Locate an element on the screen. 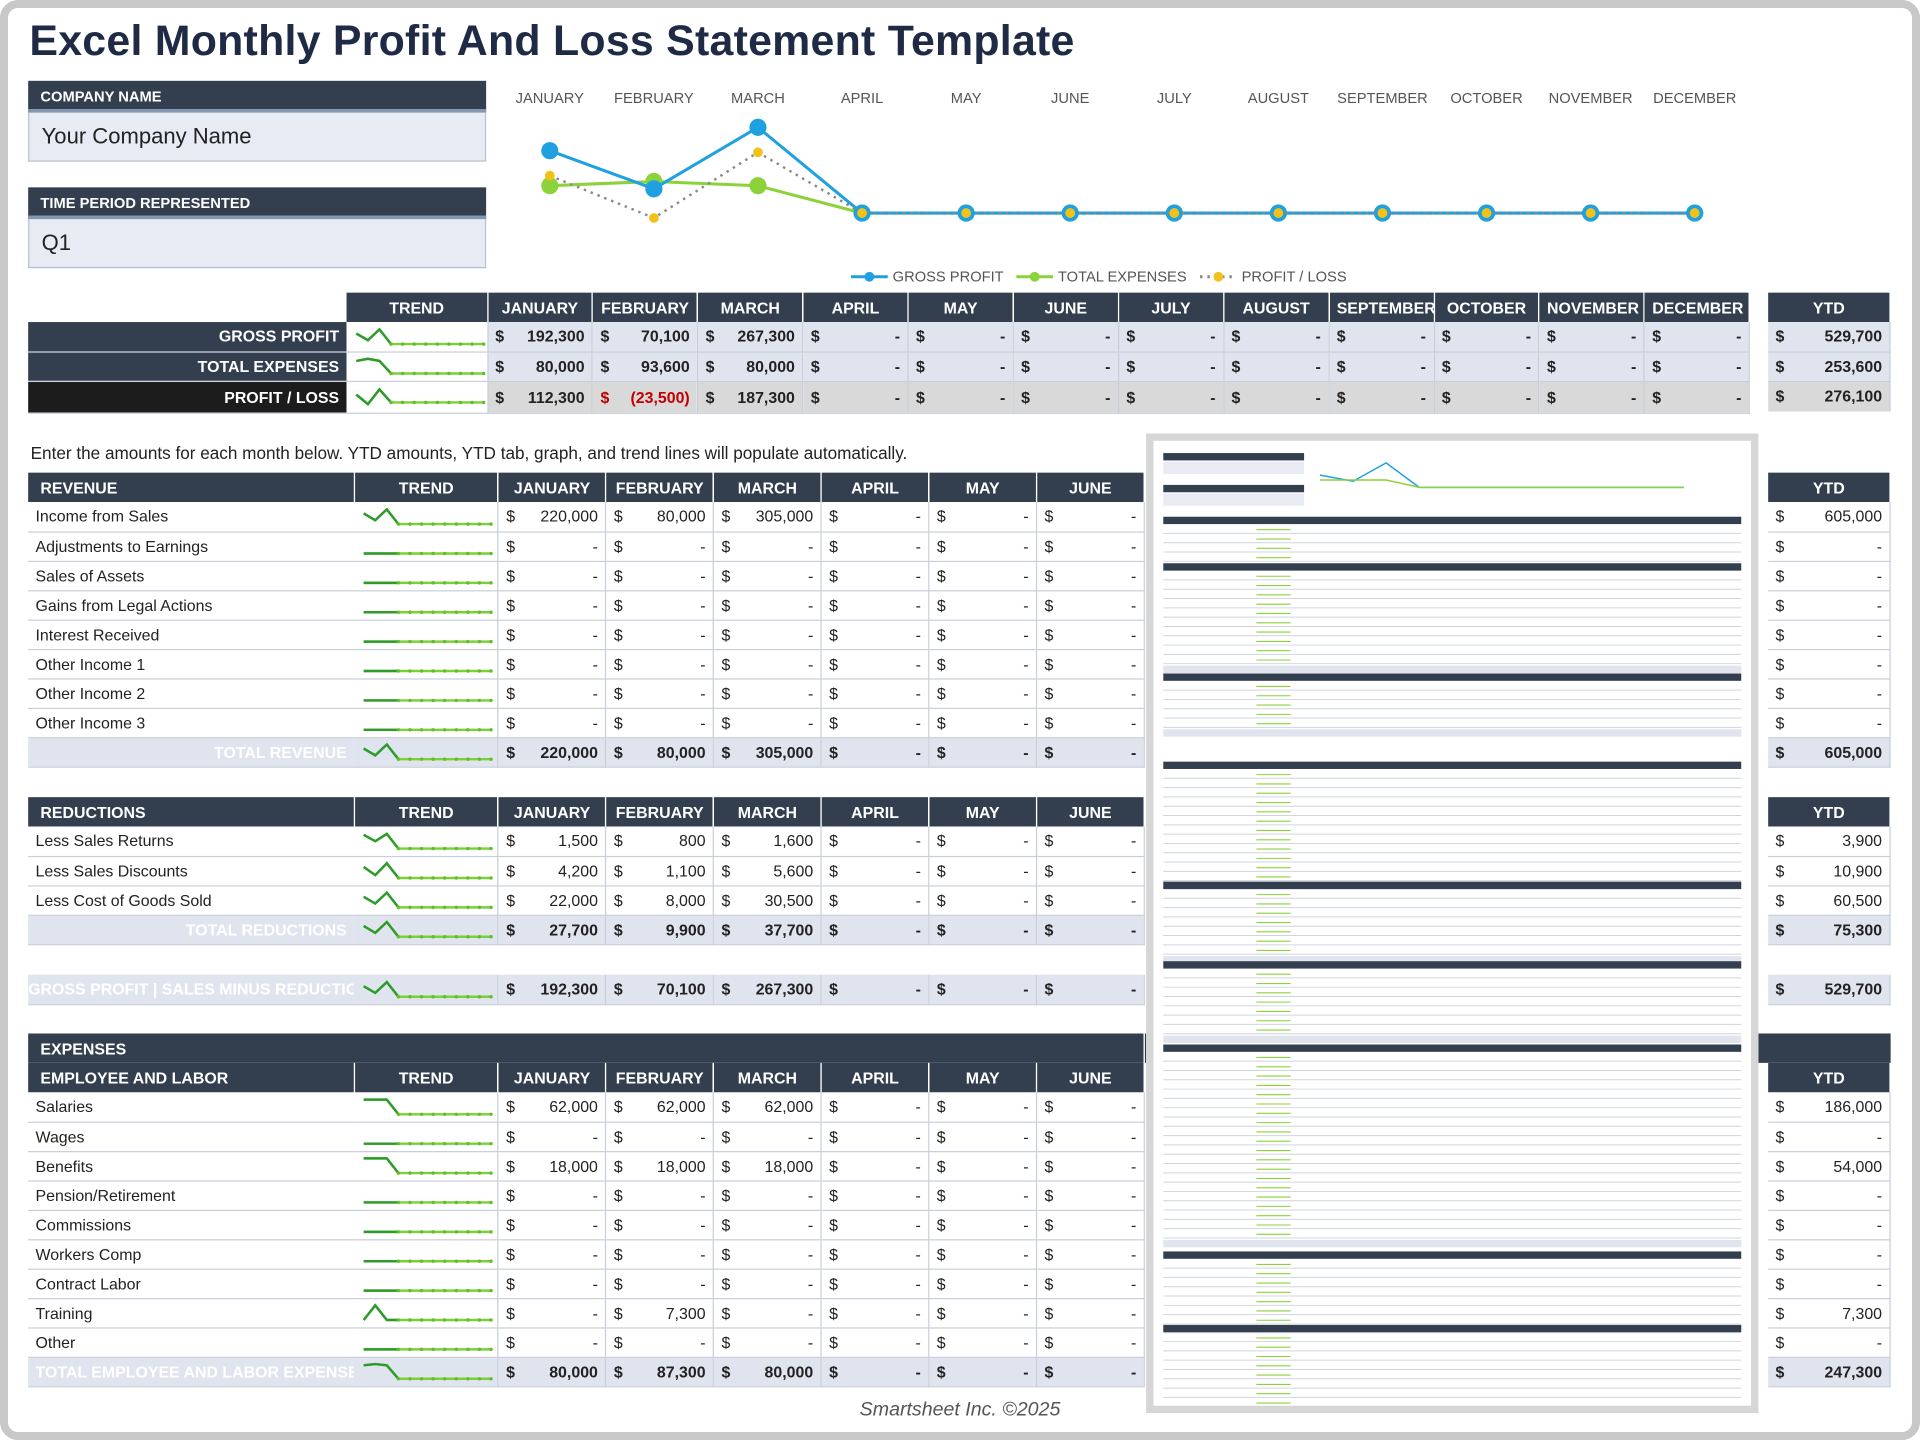  line-item-label: Other is located at coordinates (191, 1342).